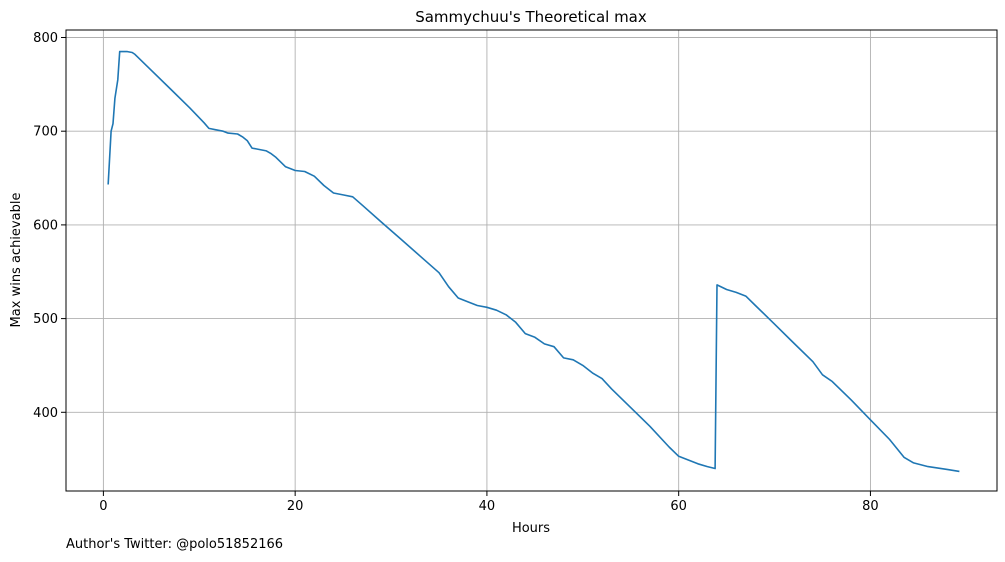 This screenshot has width=1005, height=562. What do you see at coordinates (45, 225) in the screenshot?
I see `y-tick-label: 600` at bounding box center [45, 225].